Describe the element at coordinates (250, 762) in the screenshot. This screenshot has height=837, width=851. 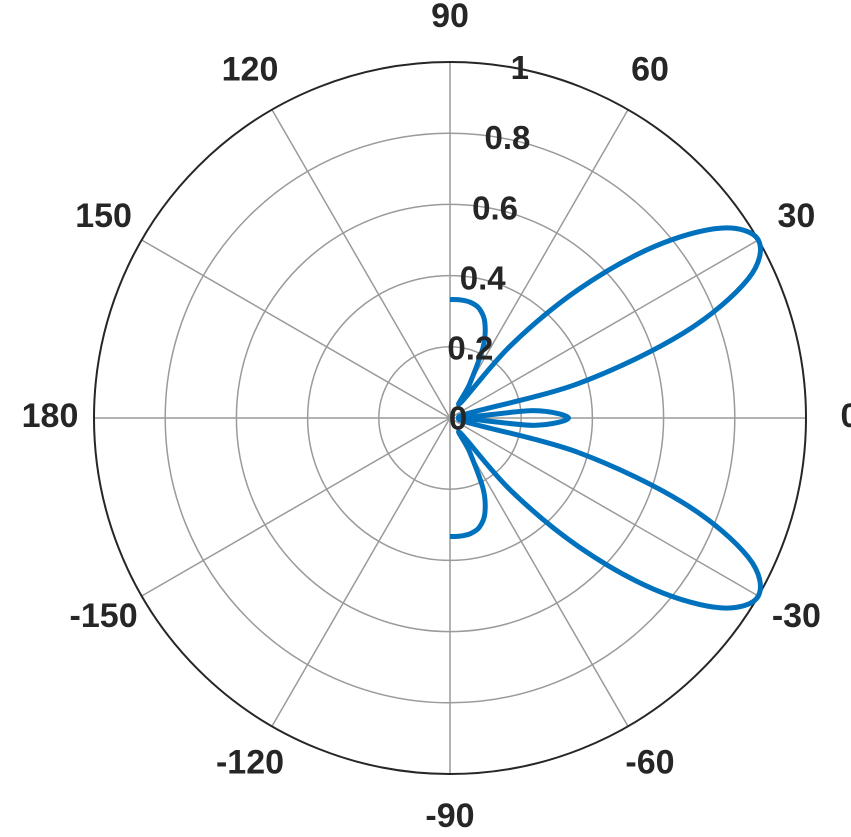
I see `theta-tick-label: -120` at that location.